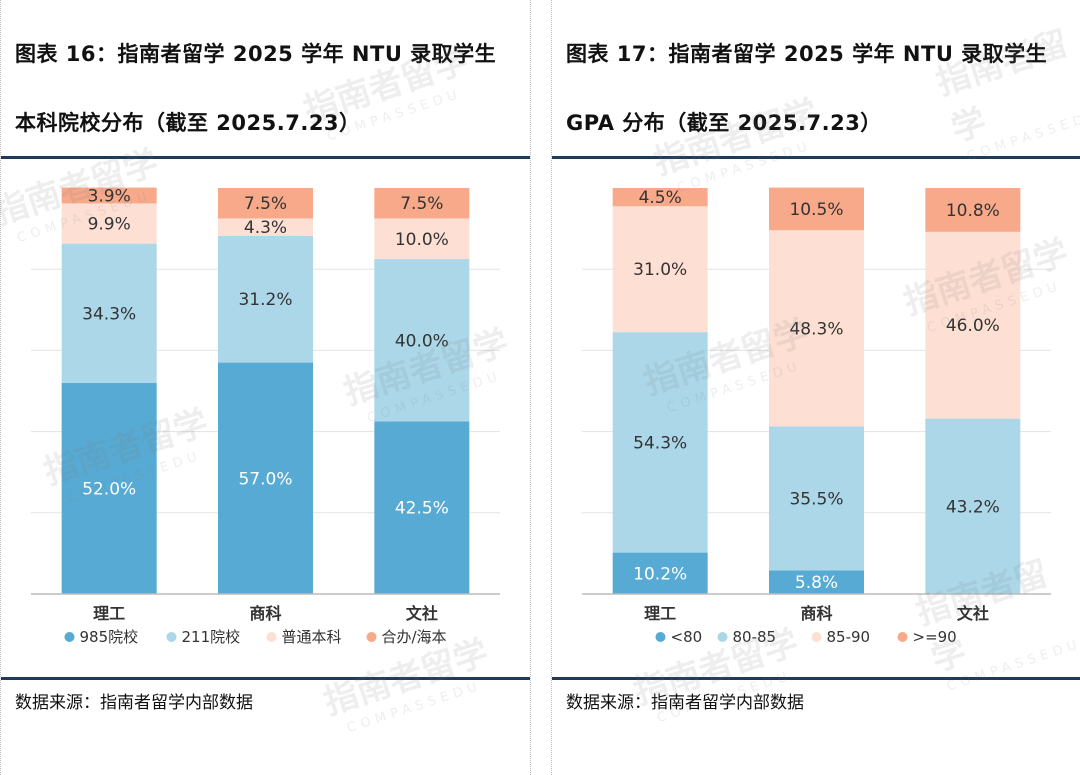 The height and width of the screenshot is (775, 1080). I want to click on data-label: 35.5%, so click(816, 499).